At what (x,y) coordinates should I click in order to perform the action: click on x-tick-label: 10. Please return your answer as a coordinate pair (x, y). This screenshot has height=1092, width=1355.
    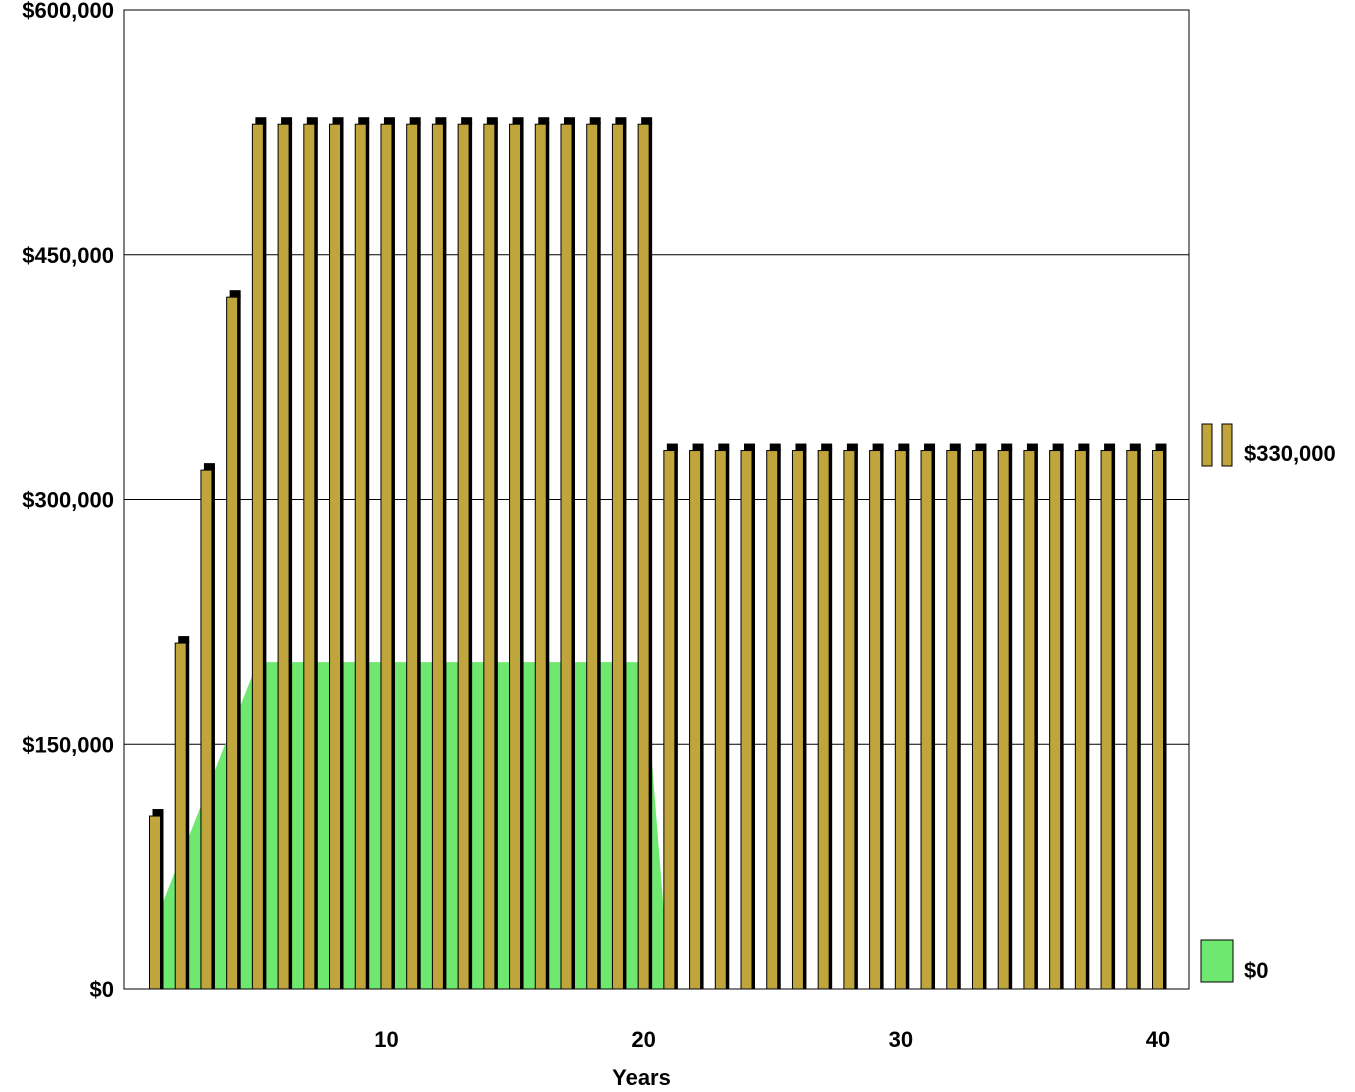
    Looking at the image, I should click on (386, 1039).